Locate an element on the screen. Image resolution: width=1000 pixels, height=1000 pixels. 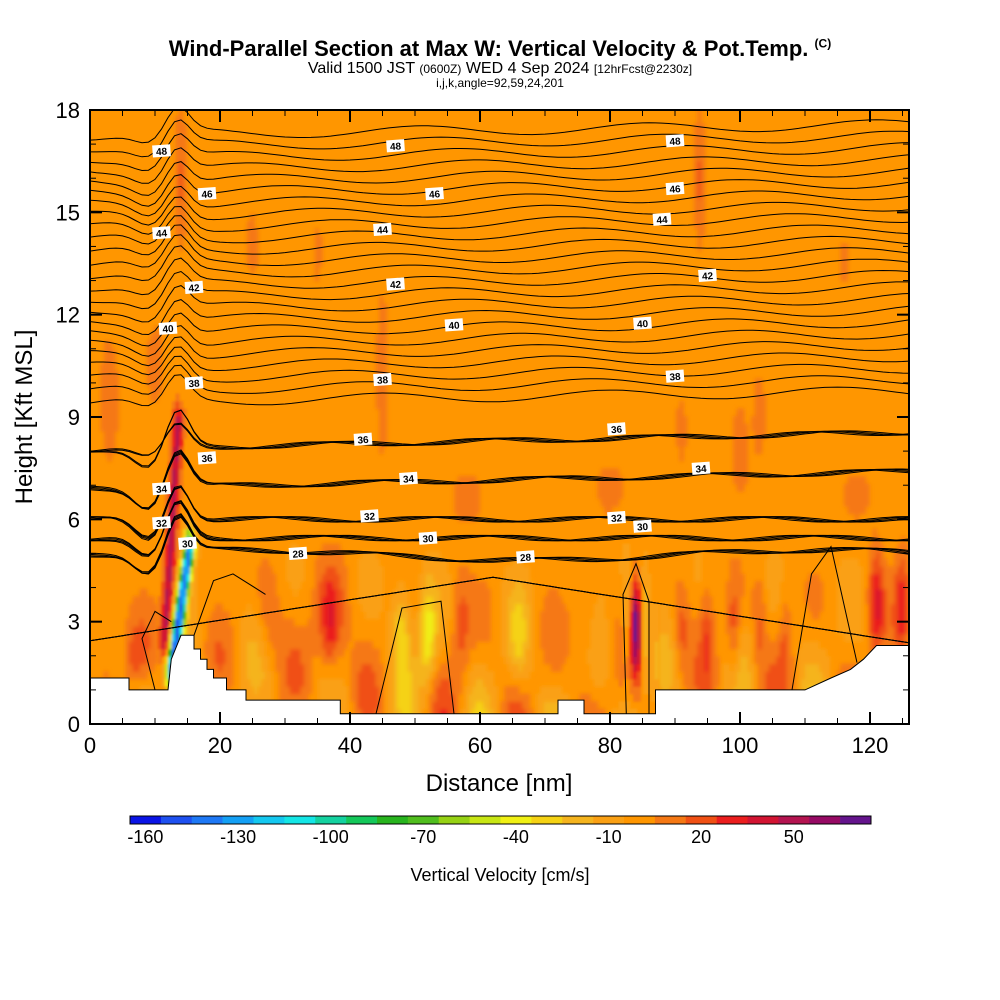
theta-contour is located at coordinates (499, 251).